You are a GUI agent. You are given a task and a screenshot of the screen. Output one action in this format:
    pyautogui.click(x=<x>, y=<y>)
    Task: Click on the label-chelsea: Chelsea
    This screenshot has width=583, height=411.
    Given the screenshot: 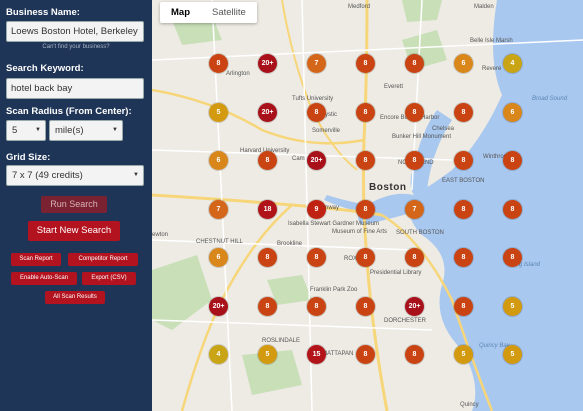 What is the action you would take?
    pyautogui.click(x=443, y=129)
    